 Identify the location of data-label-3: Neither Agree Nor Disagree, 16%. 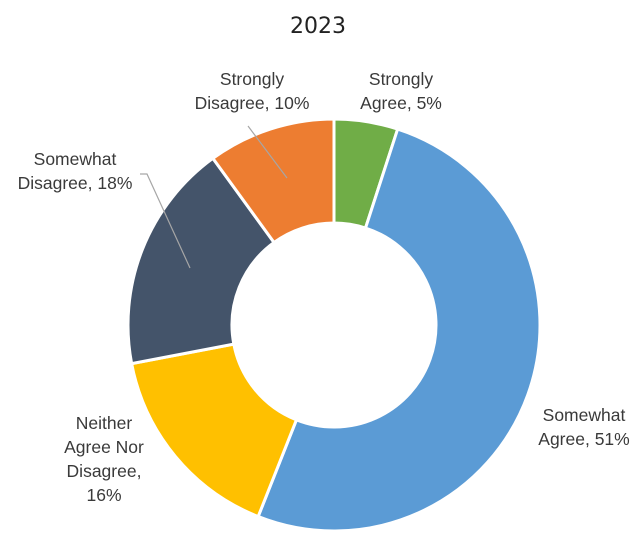
(104, 459).